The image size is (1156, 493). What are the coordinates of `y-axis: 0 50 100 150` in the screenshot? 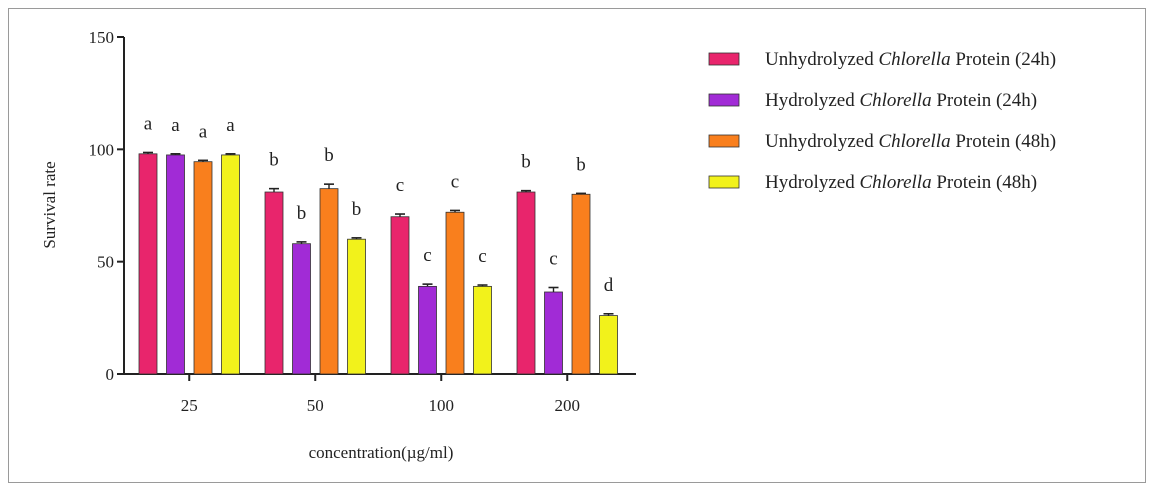 It's located at (107, 206).